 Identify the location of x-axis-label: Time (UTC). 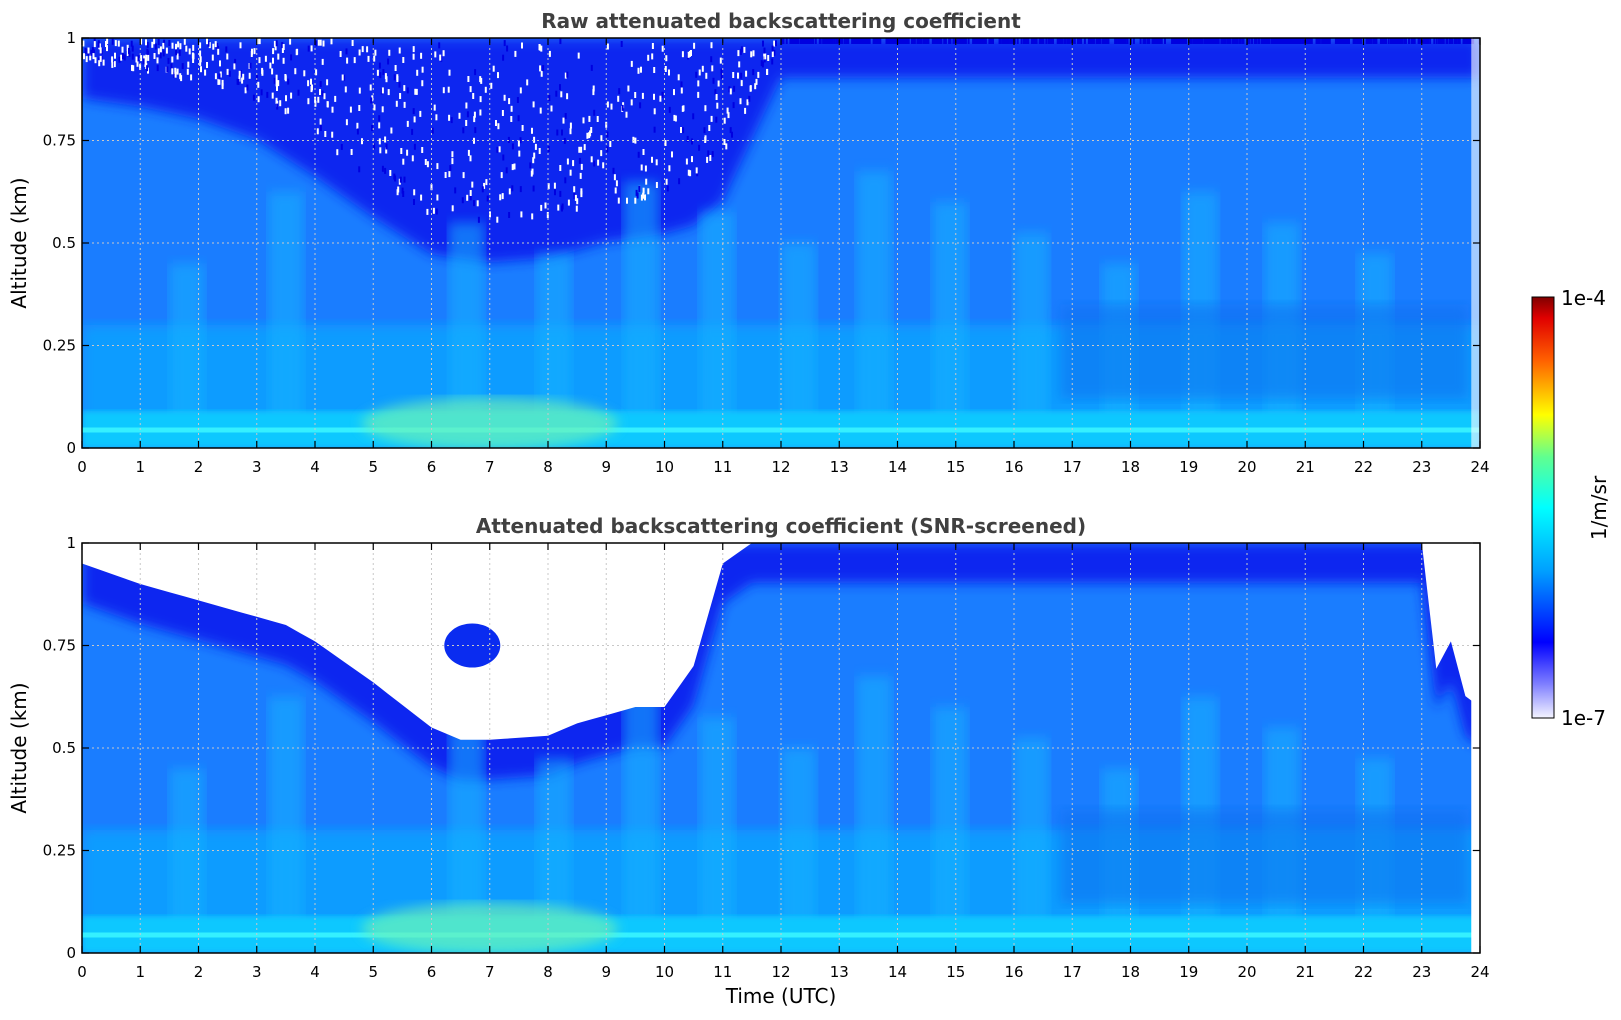
(781, 996).